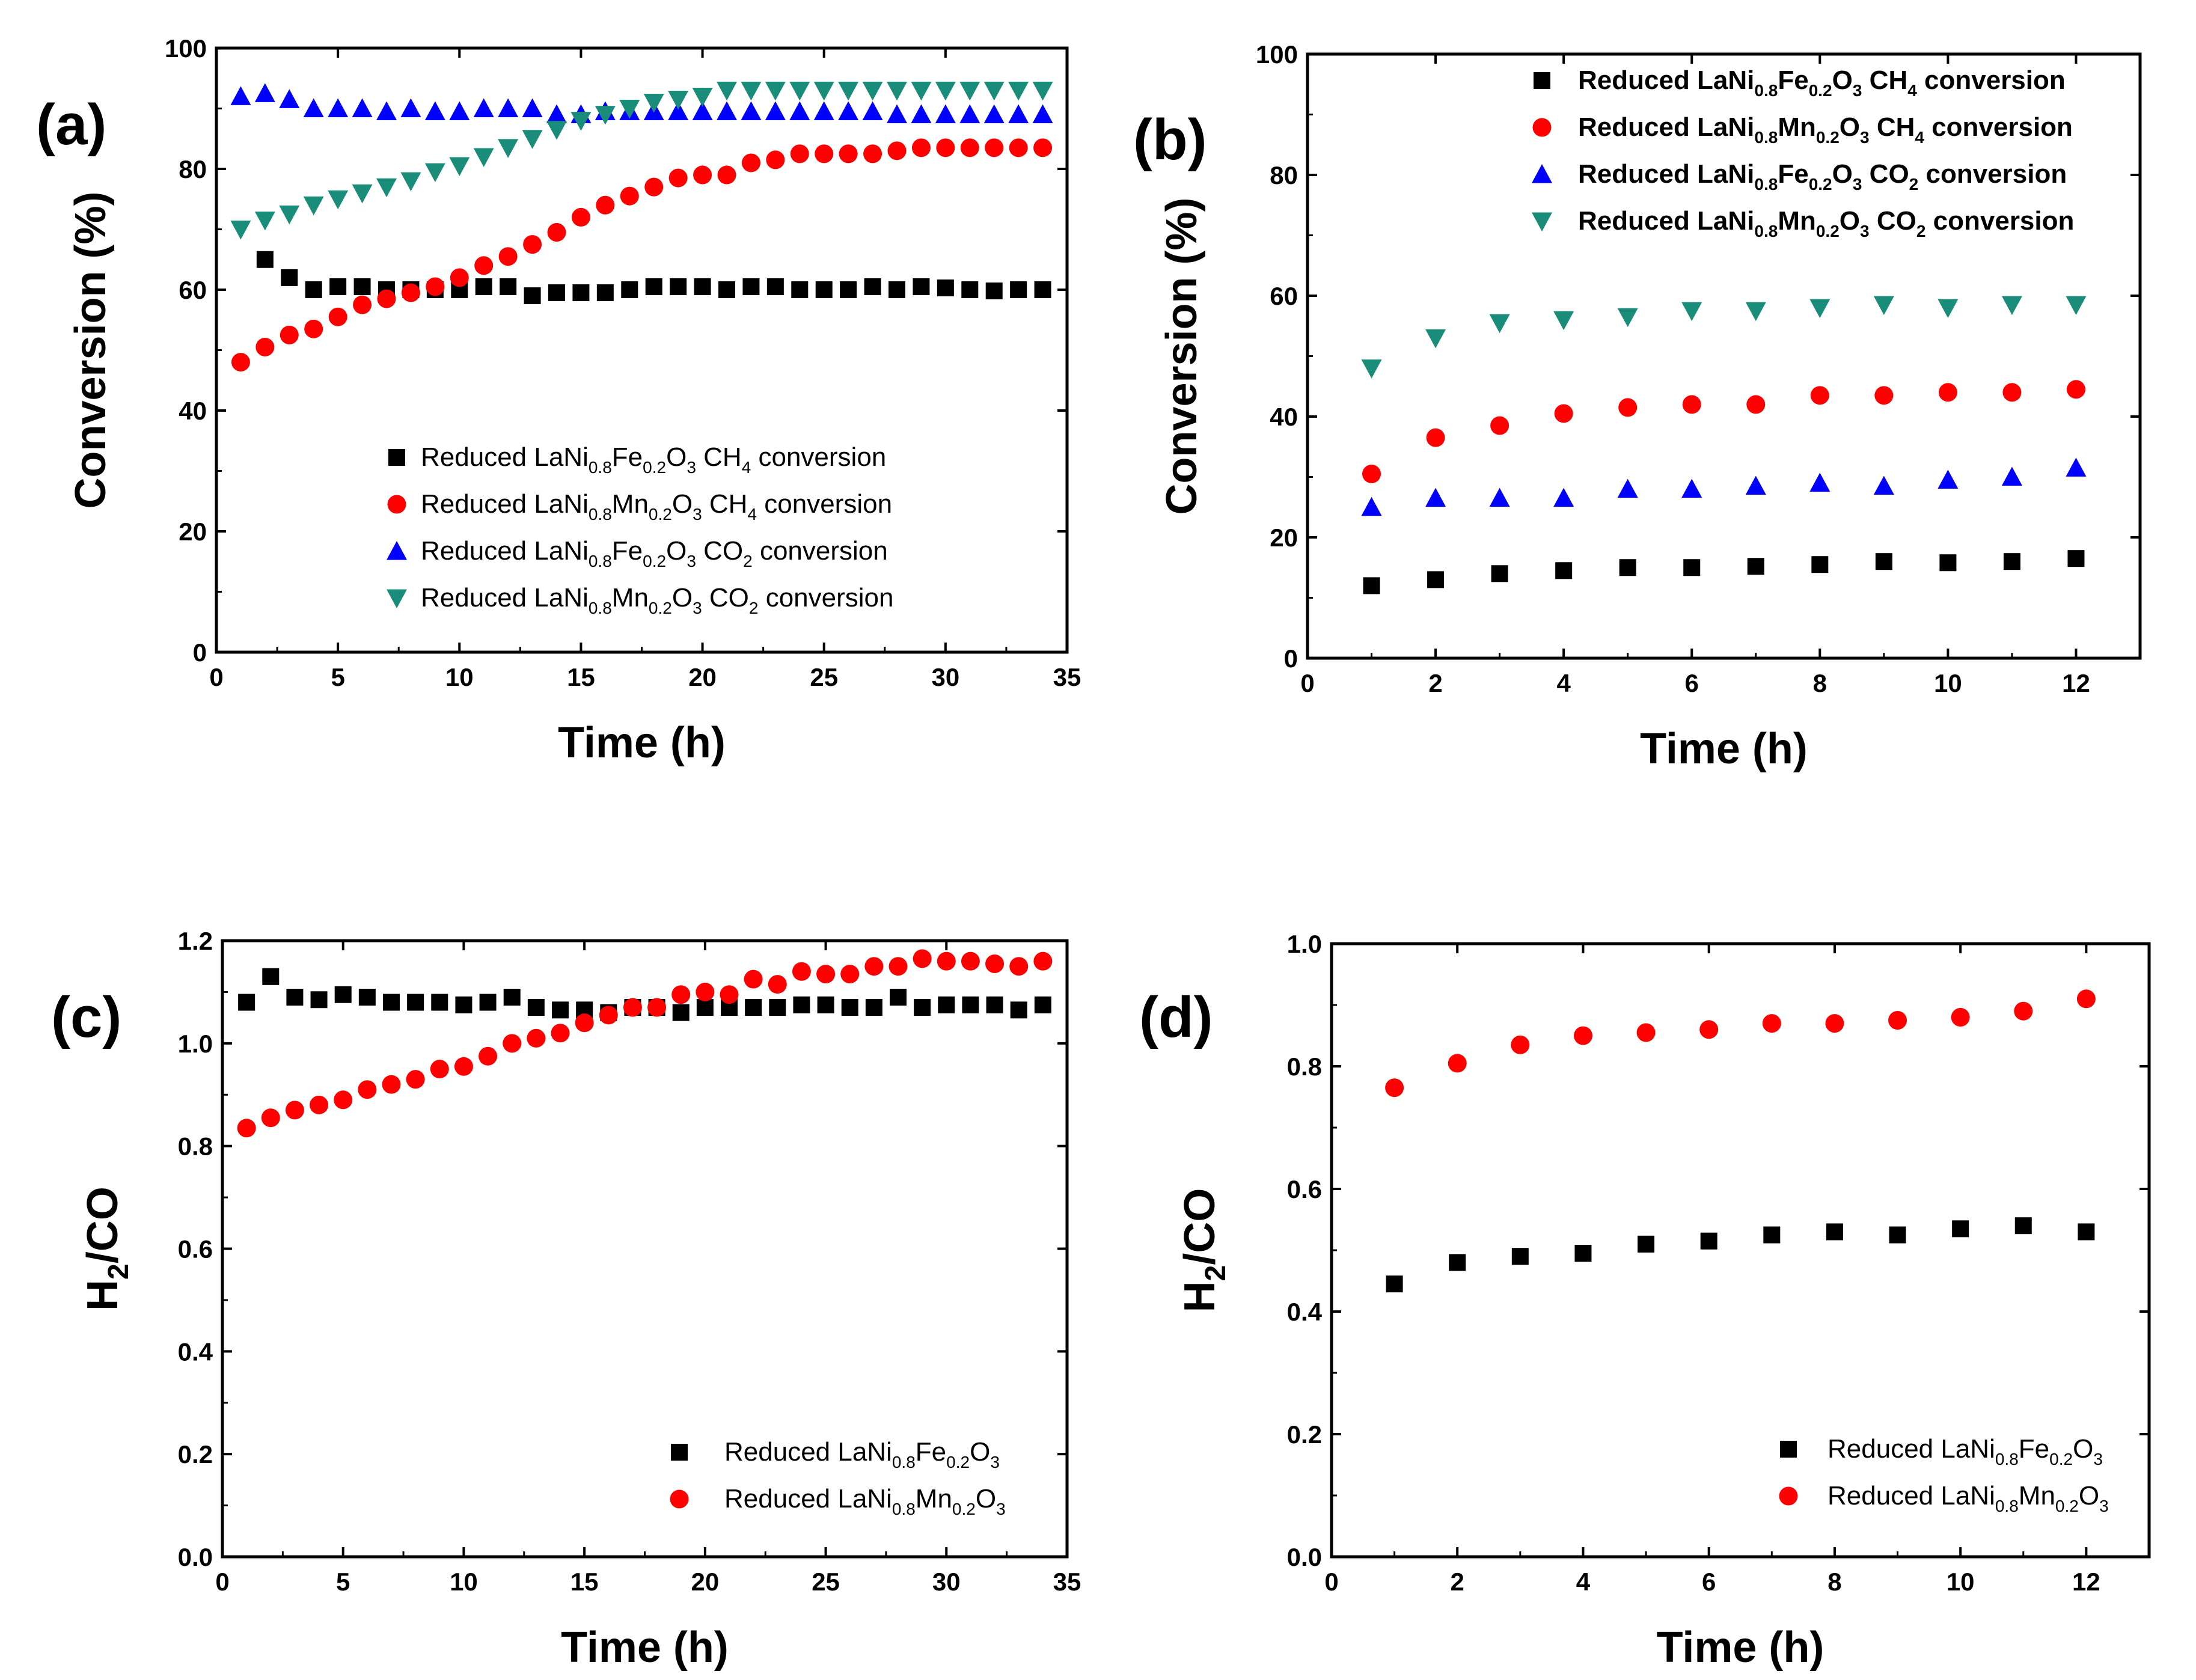  What do you see at coordinates (1067, 677) in the screenshot?
I see `x-tick-label: 35` at bounding box center [1067, 677].